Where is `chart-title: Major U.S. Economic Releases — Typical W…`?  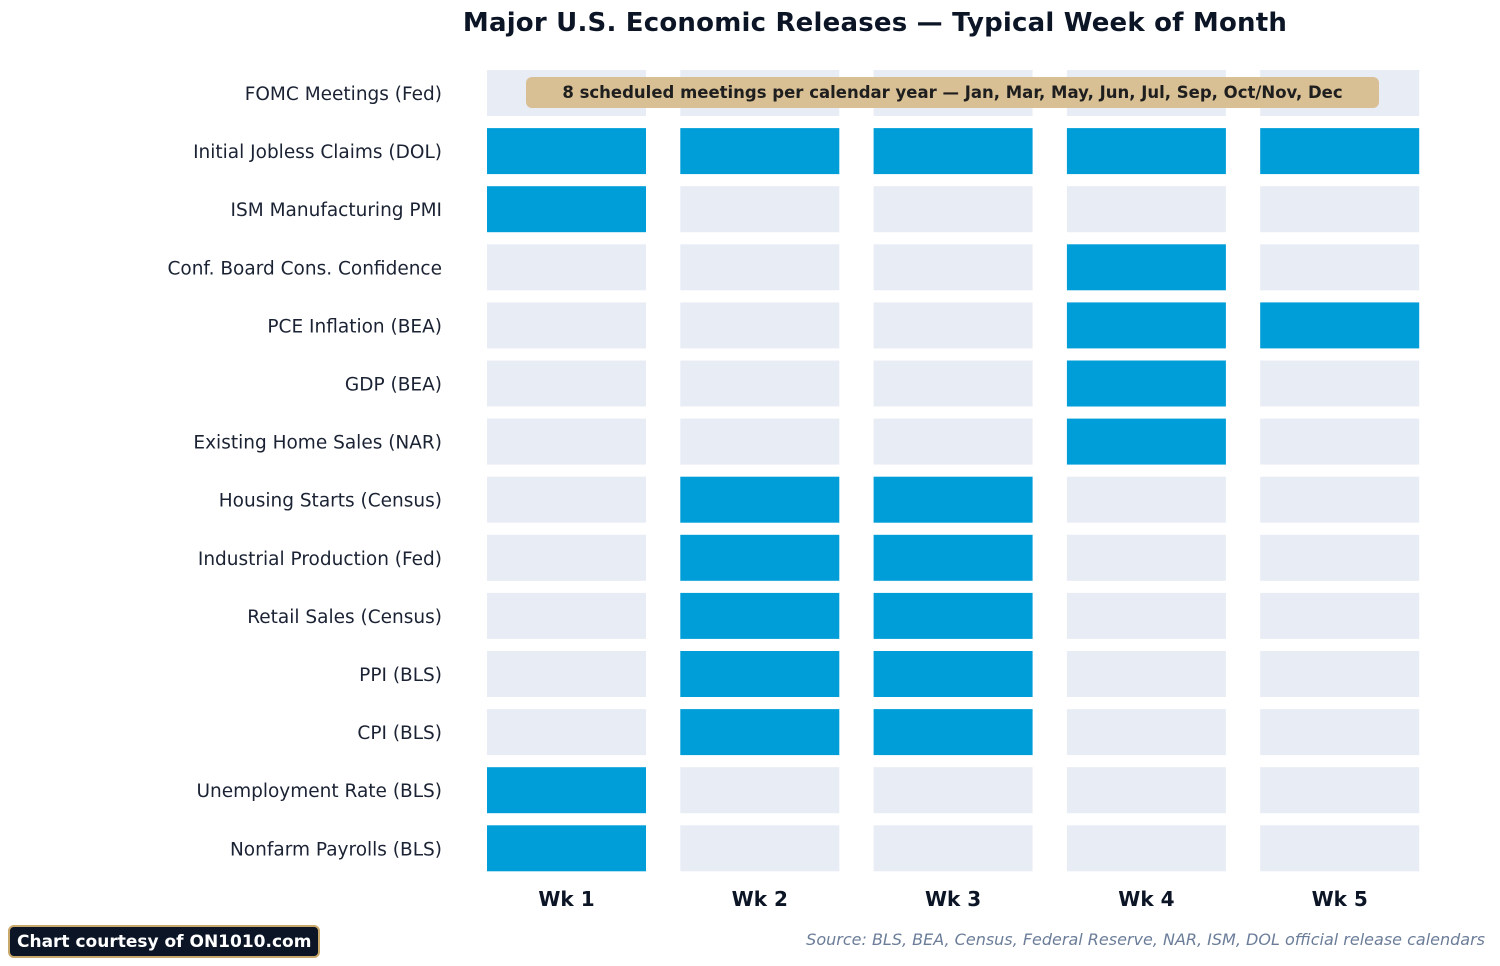 chart-title: Major U.S. Economic Releases — Typical W… is located at coordinates (875, 23).